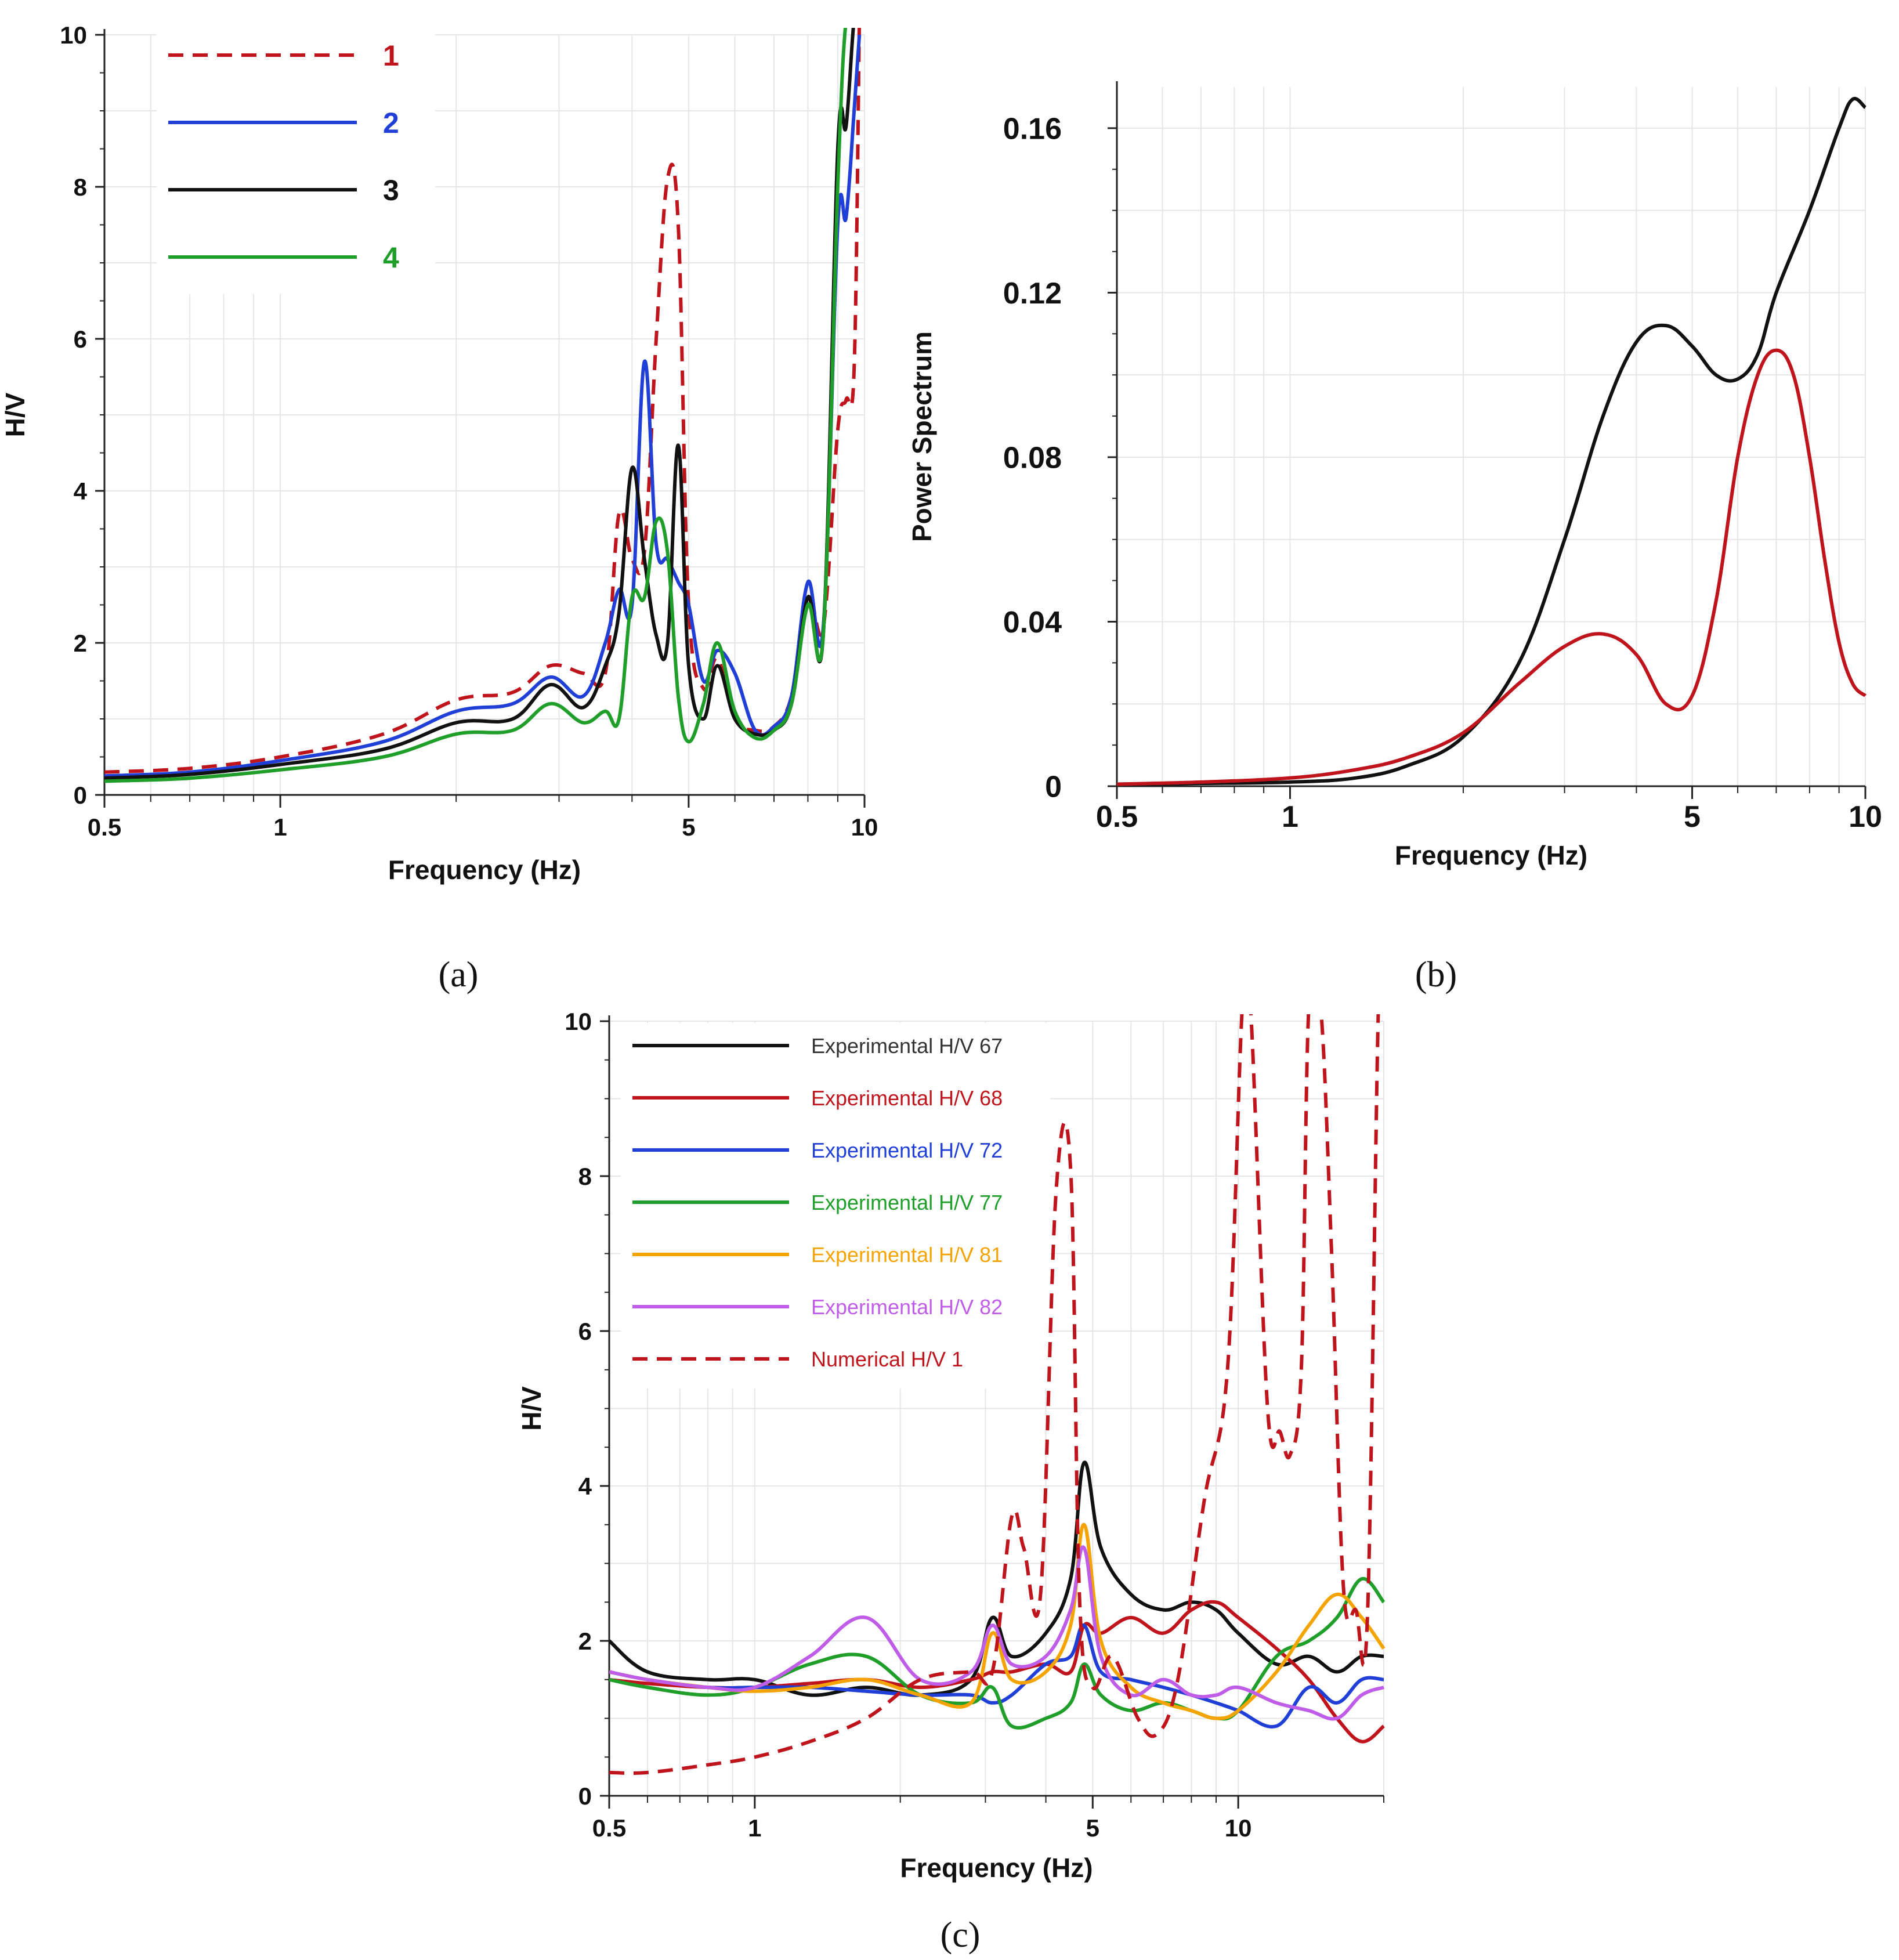 This screenshot has height=1960, width=1899. I want to click on legend-label: Numerical H/V 1, so click(887, 1359).